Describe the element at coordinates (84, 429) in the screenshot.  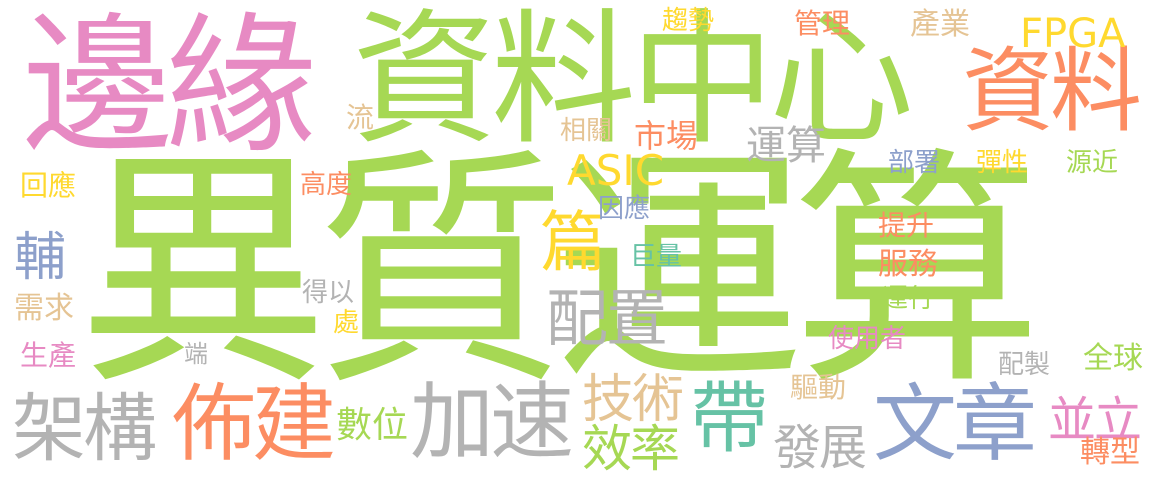
I see `word-jiagou: 架構` at that location.